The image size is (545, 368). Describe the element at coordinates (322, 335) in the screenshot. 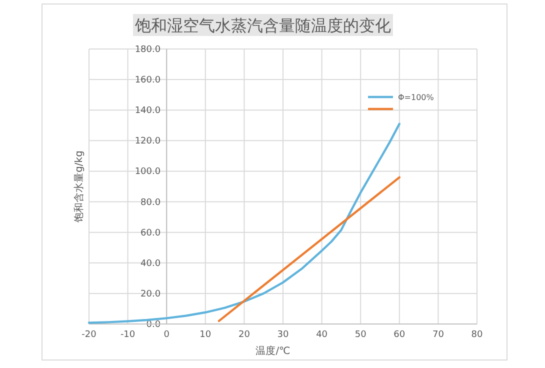

I see `x-tick-label: 40` at that location.